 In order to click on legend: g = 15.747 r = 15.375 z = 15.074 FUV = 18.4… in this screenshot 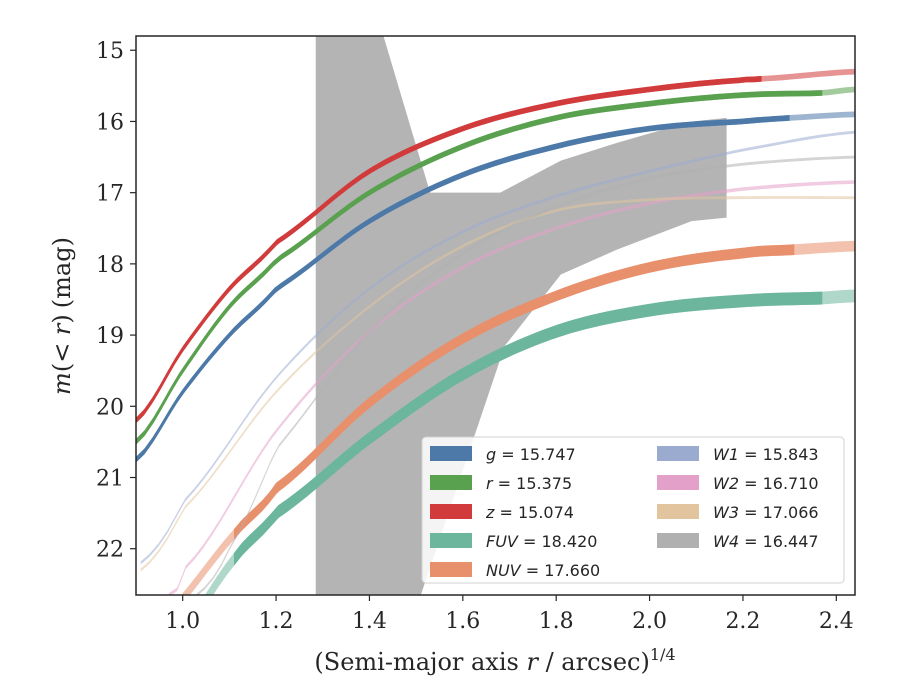, I will do `click(633, 510)`.